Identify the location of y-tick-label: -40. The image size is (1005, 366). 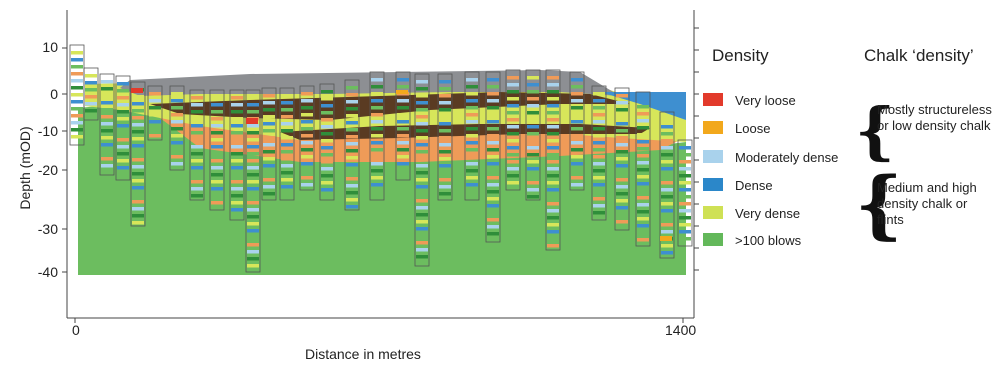
(47, 272).